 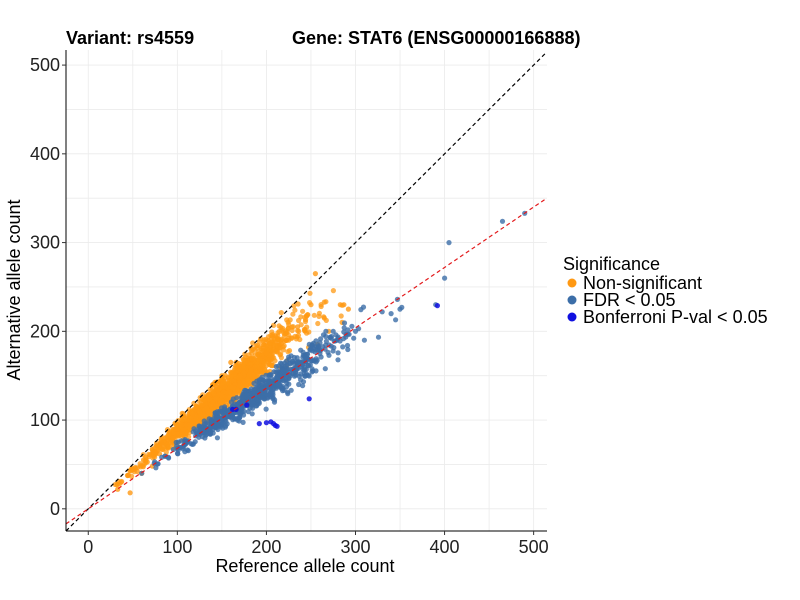 What do you see at coordinates (130, 38) in the screenshot?
I see `chart-title-variant: Variant: rs4559` at bounding box center [130, 38].